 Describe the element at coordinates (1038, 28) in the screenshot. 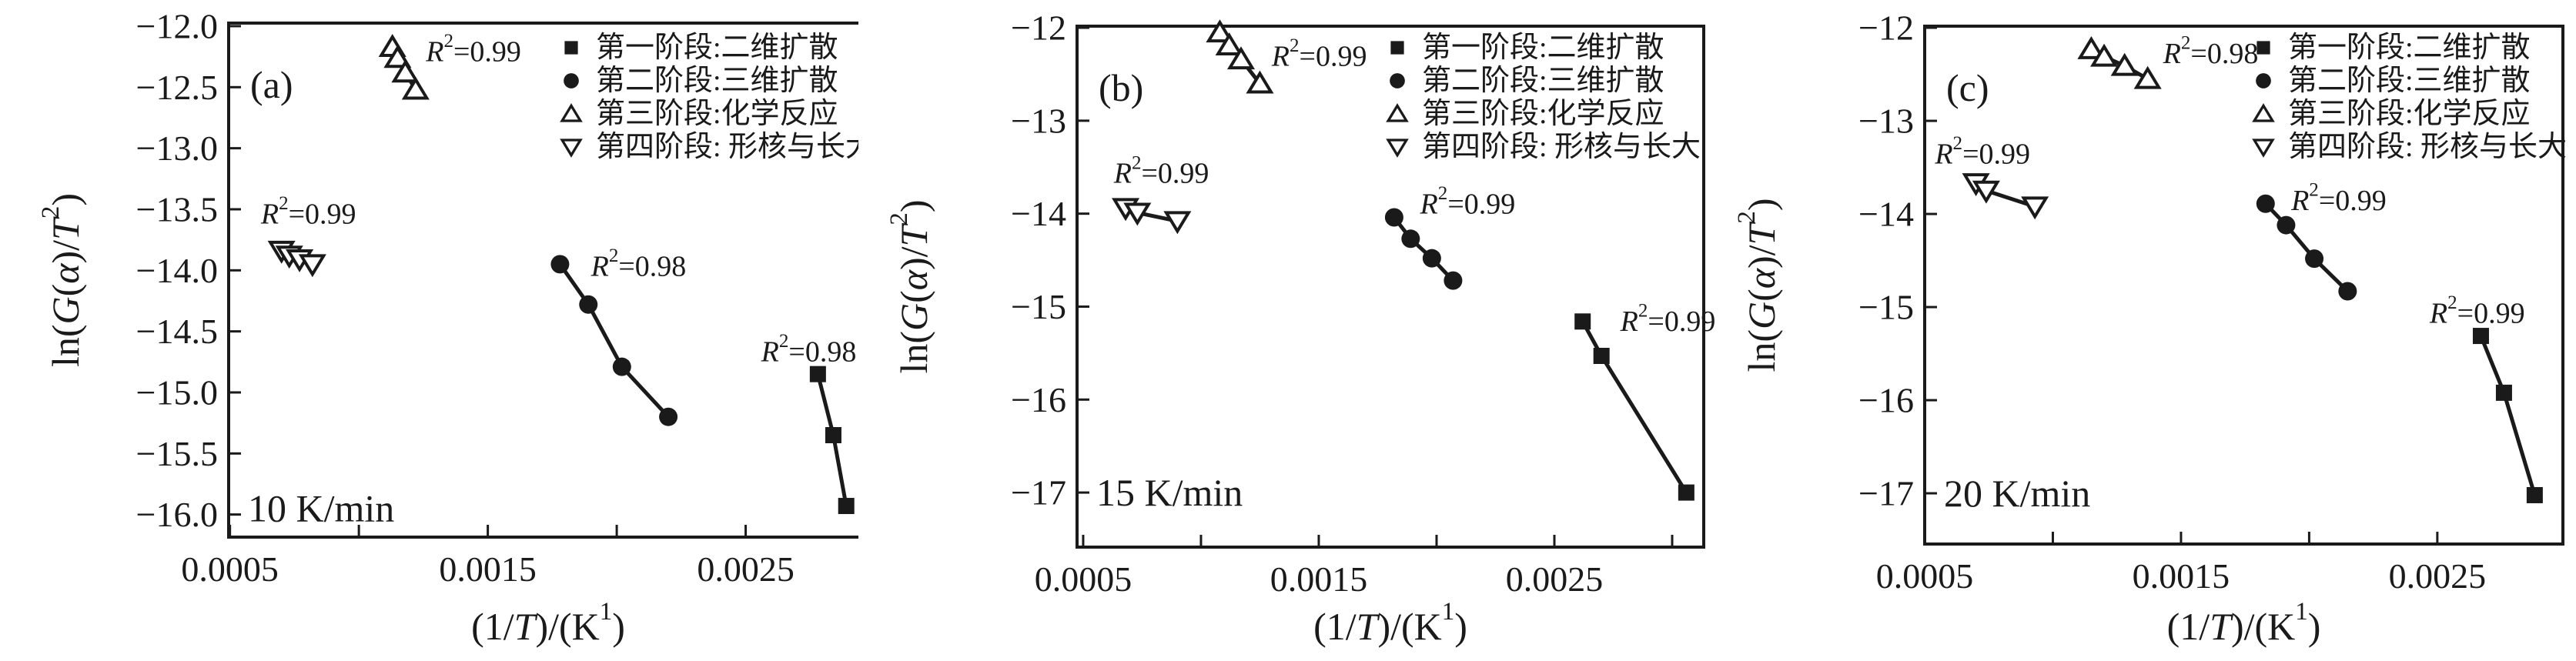

I see `y-tick-label: −12` at that location.